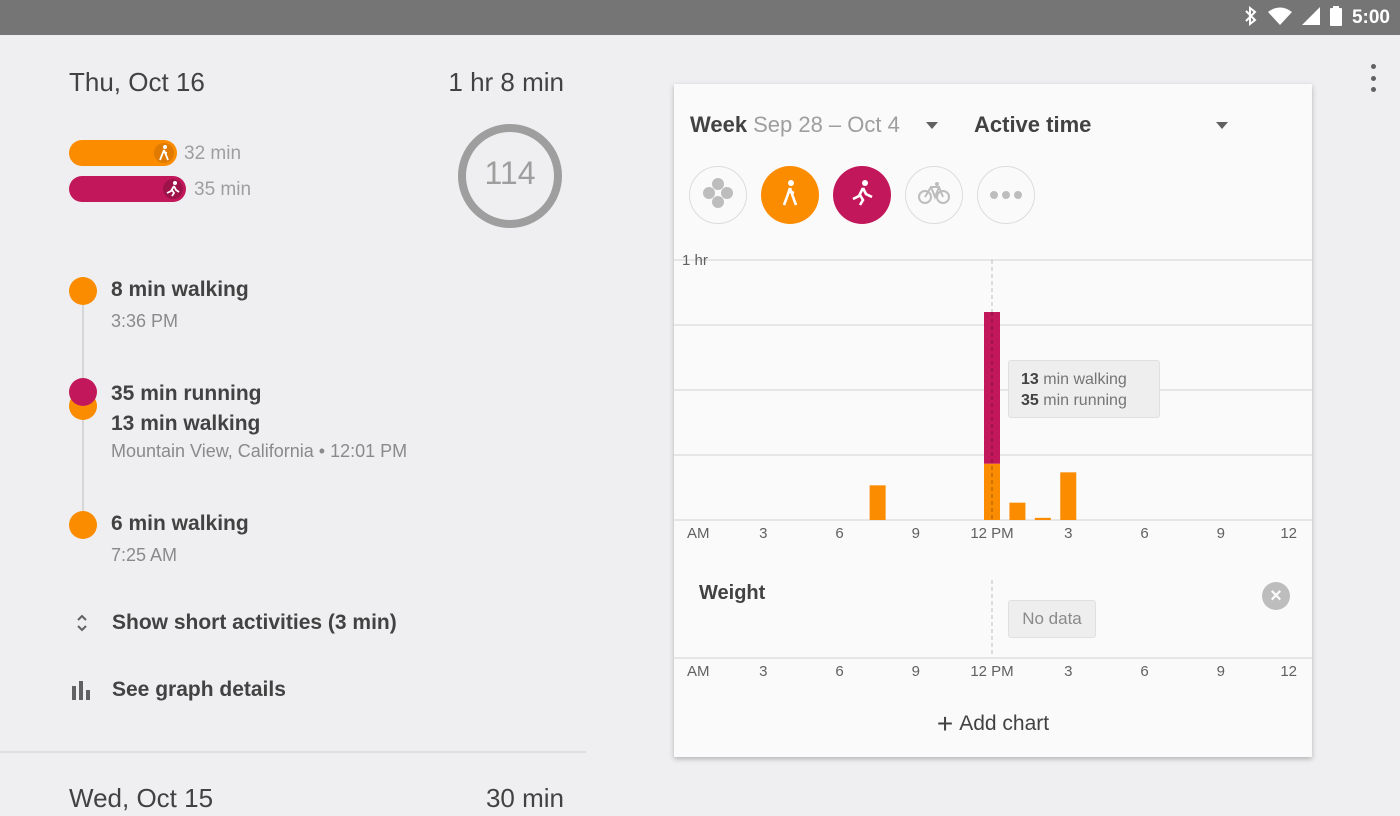 The height and width of the screenshot is (816, 1400). What do you see at coordinates (1335, 18) in the screenshot?
I see `battery-icon` at bounding box center [1335, 18].